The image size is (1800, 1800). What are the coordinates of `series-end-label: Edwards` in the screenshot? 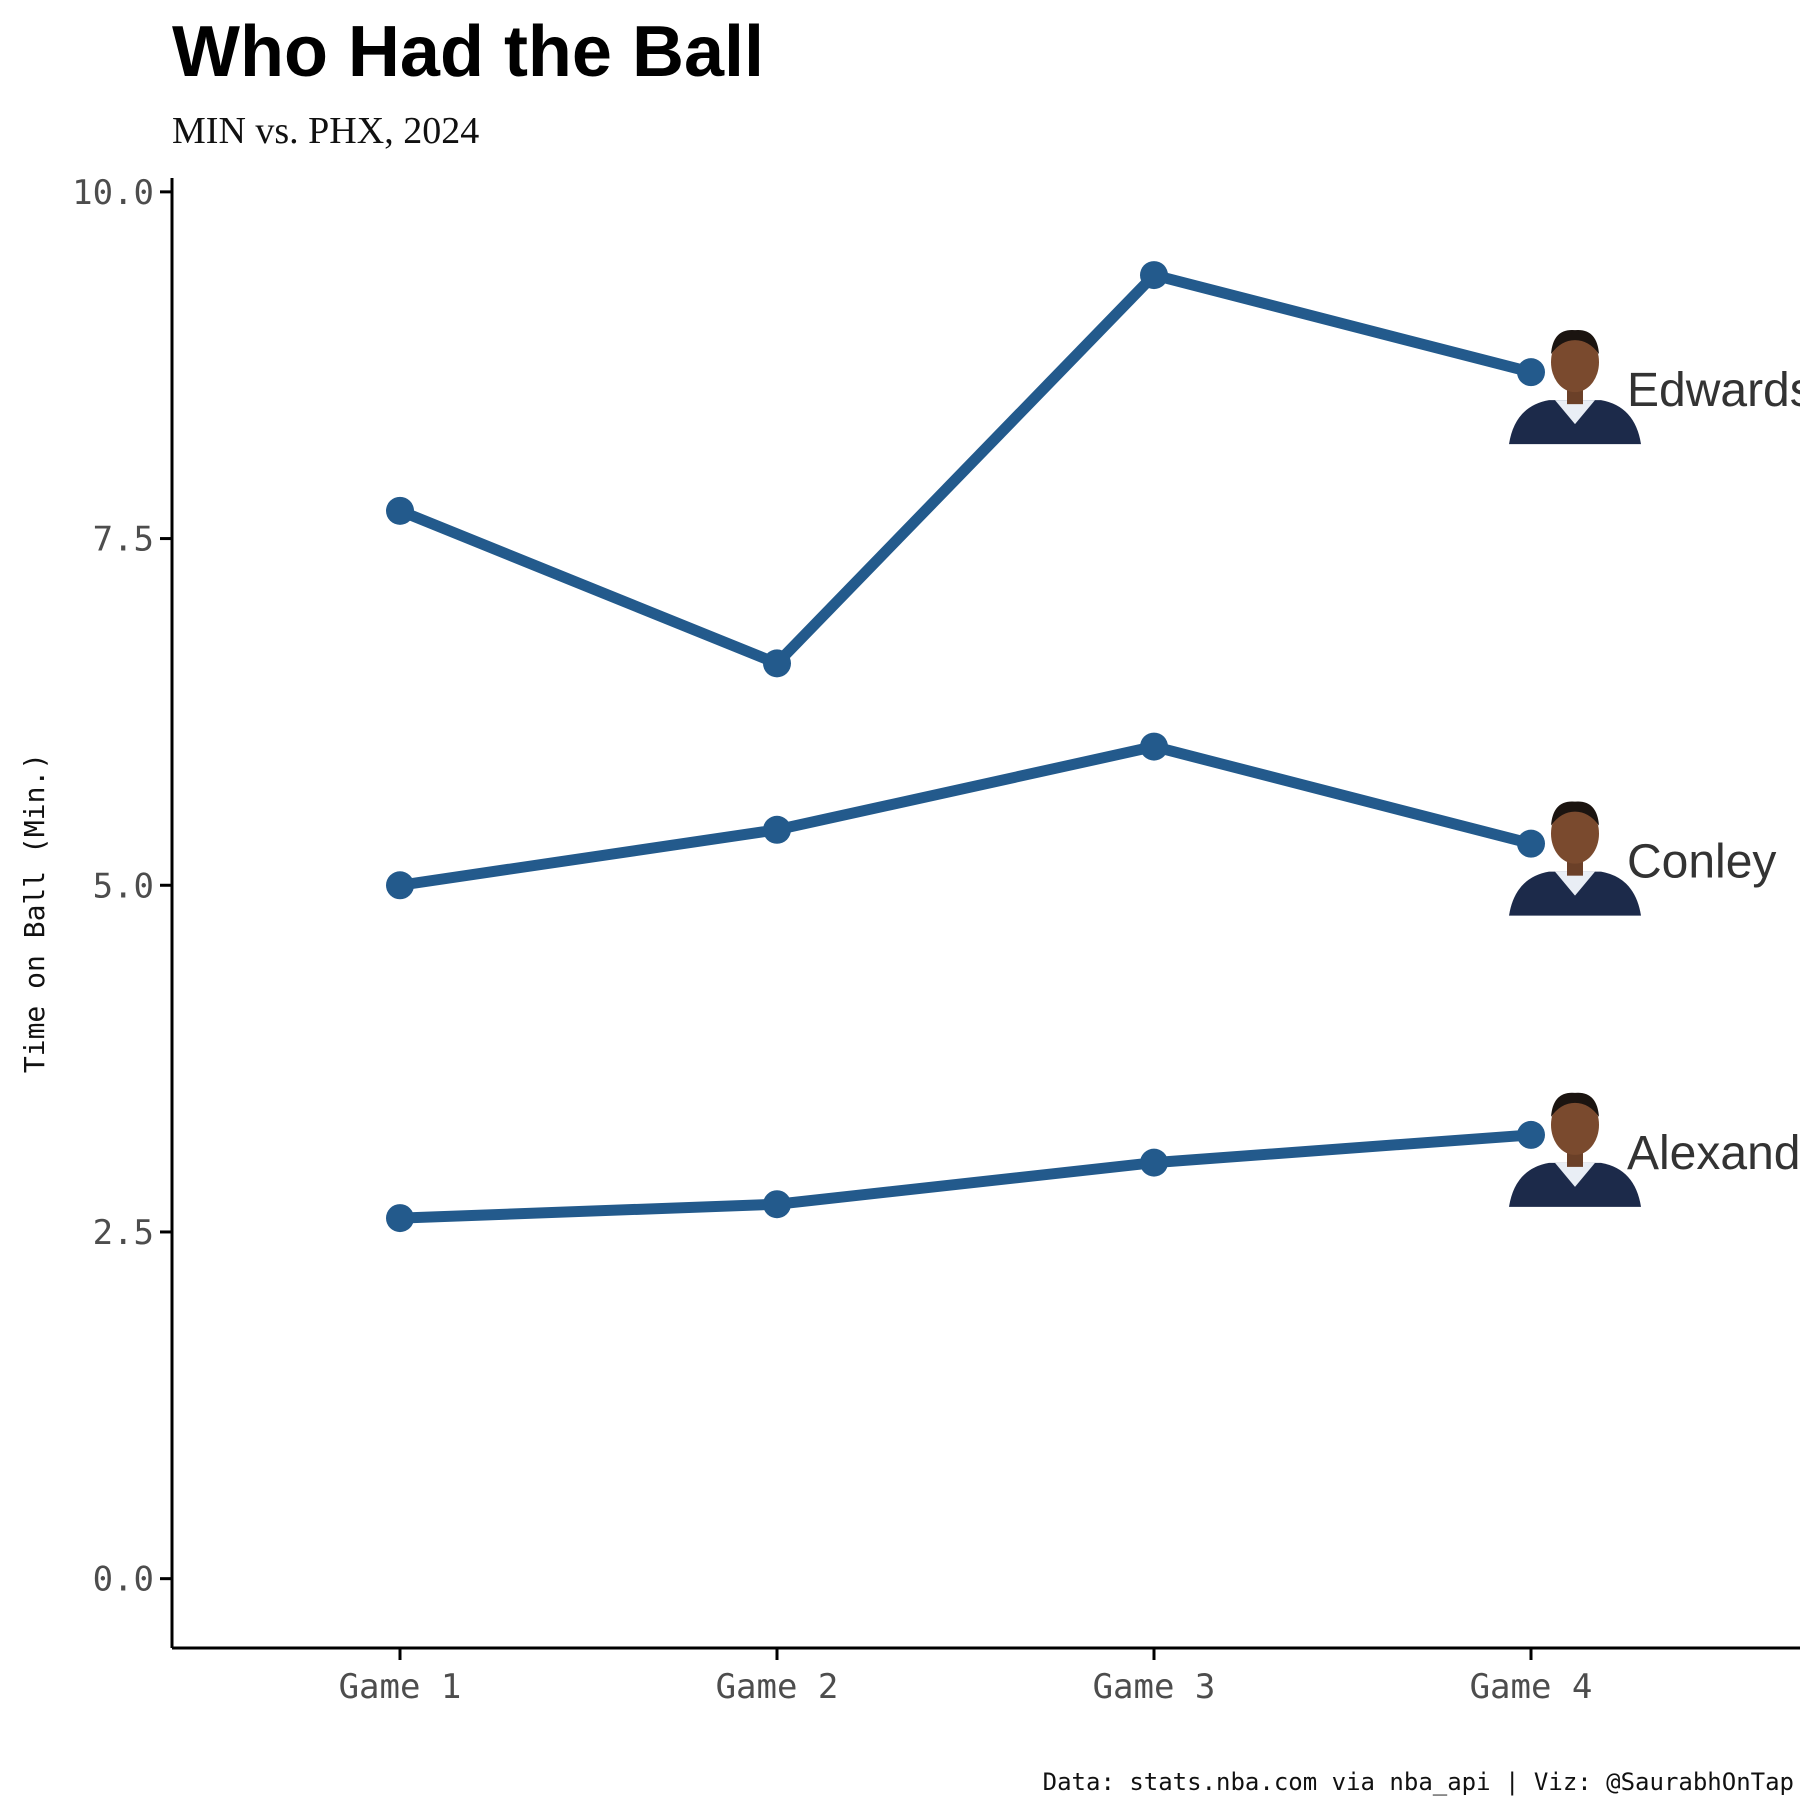 It's located at (1713, 390).